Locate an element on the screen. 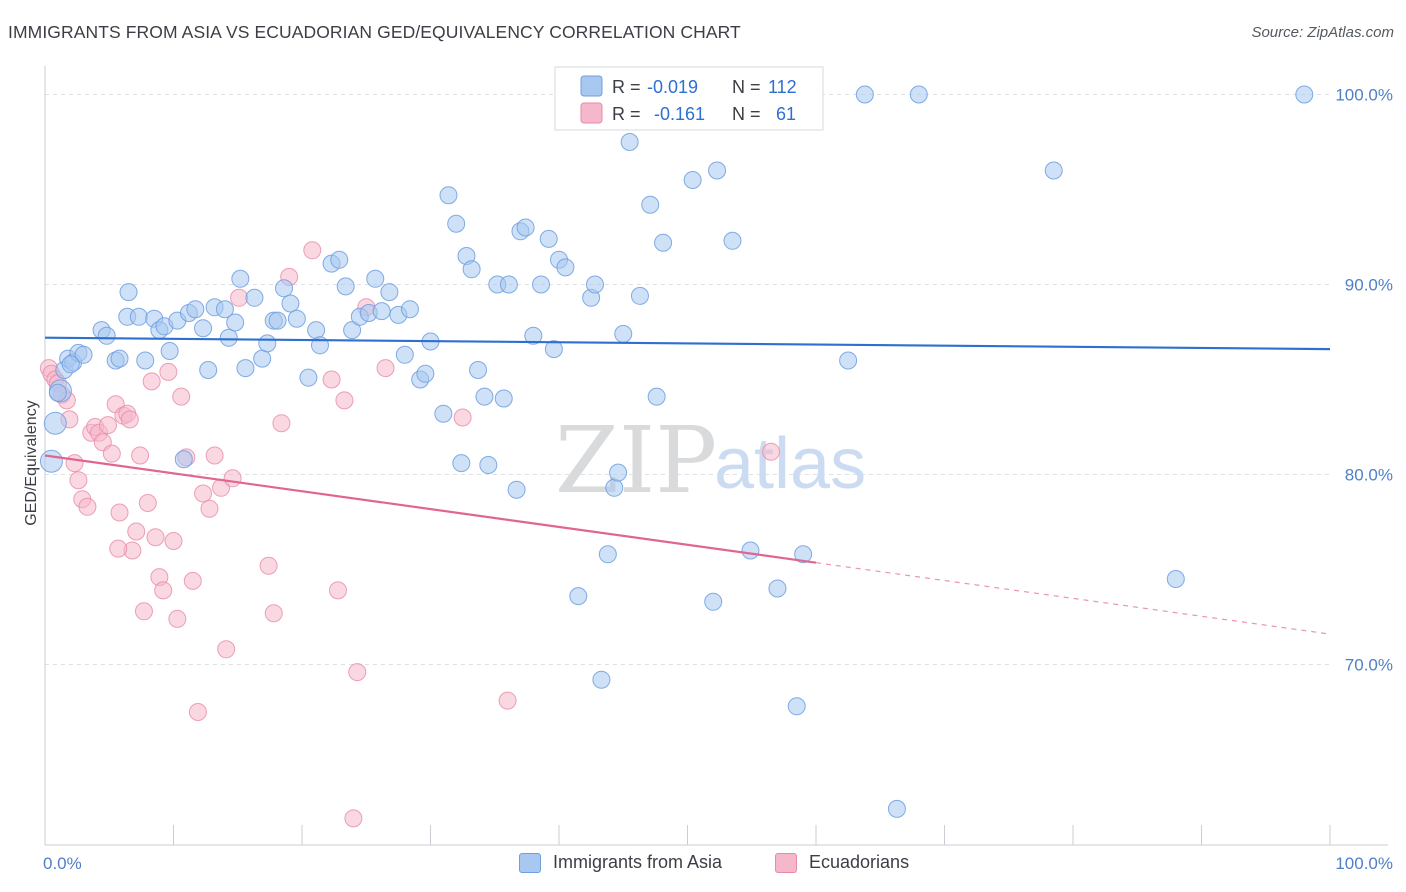 The image size is (1406, 892). legend-label-ecuadorians: Ecuadorians is located at coordinates (859, 862).